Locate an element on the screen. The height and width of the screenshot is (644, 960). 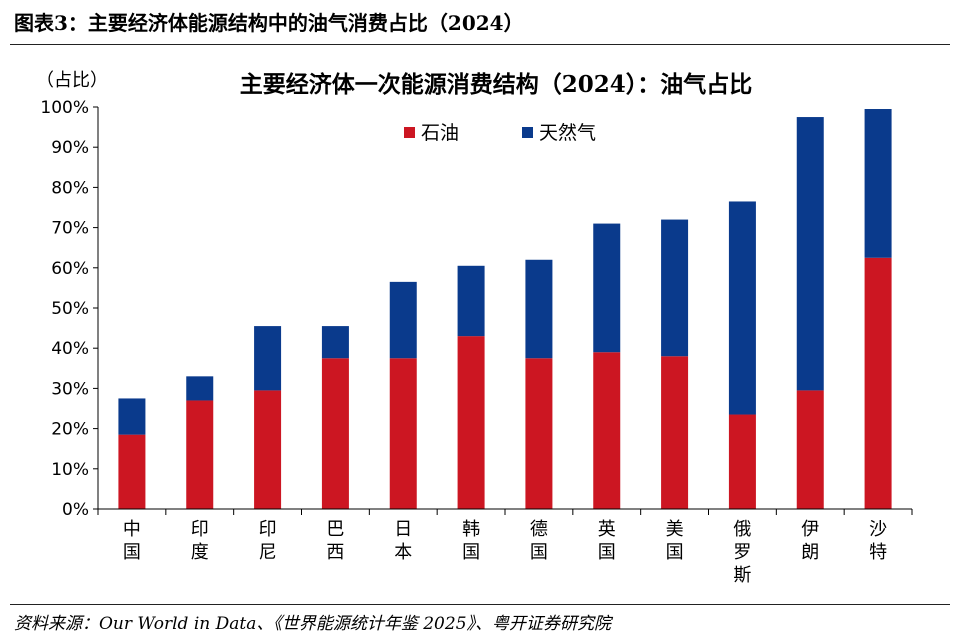
chart-title: 主要经济体一次能源消费结构（2024）：油气占比 is located at coordinates (496, 84).